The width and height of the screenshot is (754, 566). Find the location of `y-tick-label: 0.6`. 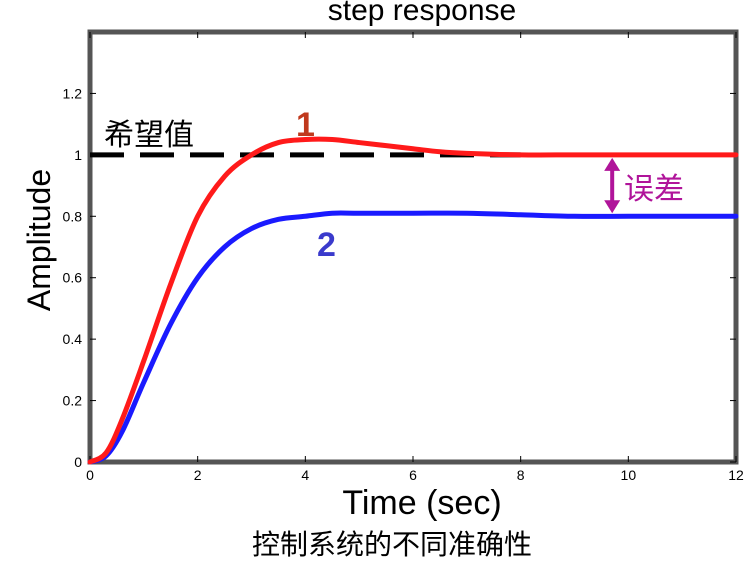

y-tick-label: 0.6 is located at coordinates (73, 278).